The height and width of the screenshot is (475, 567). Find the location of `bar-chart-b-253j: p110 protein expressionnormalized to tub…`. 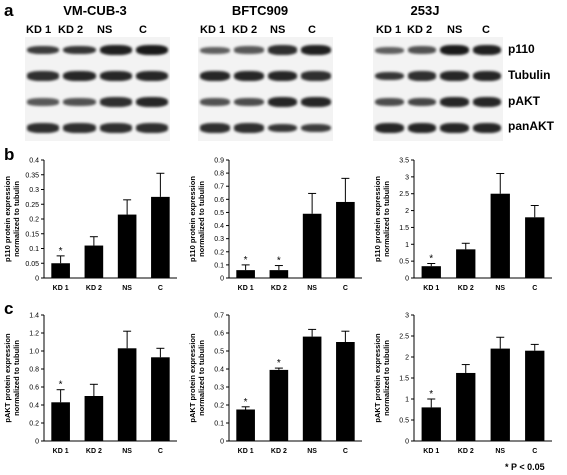

bar-chart-b-253j: p110 protein expressionnormalized to tub… is located at coordinates (462, 225).